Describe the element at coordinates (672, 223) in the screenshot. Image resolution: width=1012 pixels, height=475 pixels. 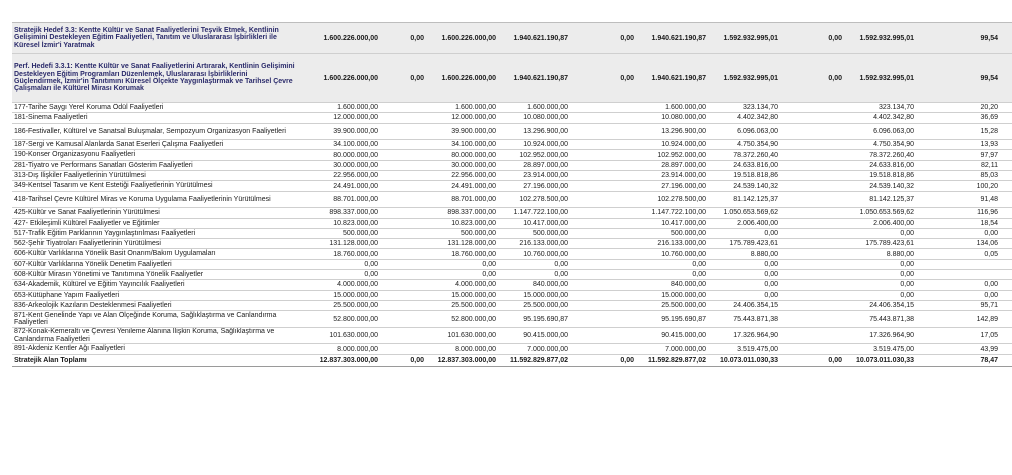
I see `cell-c6: 10.417.000,00` at that location.